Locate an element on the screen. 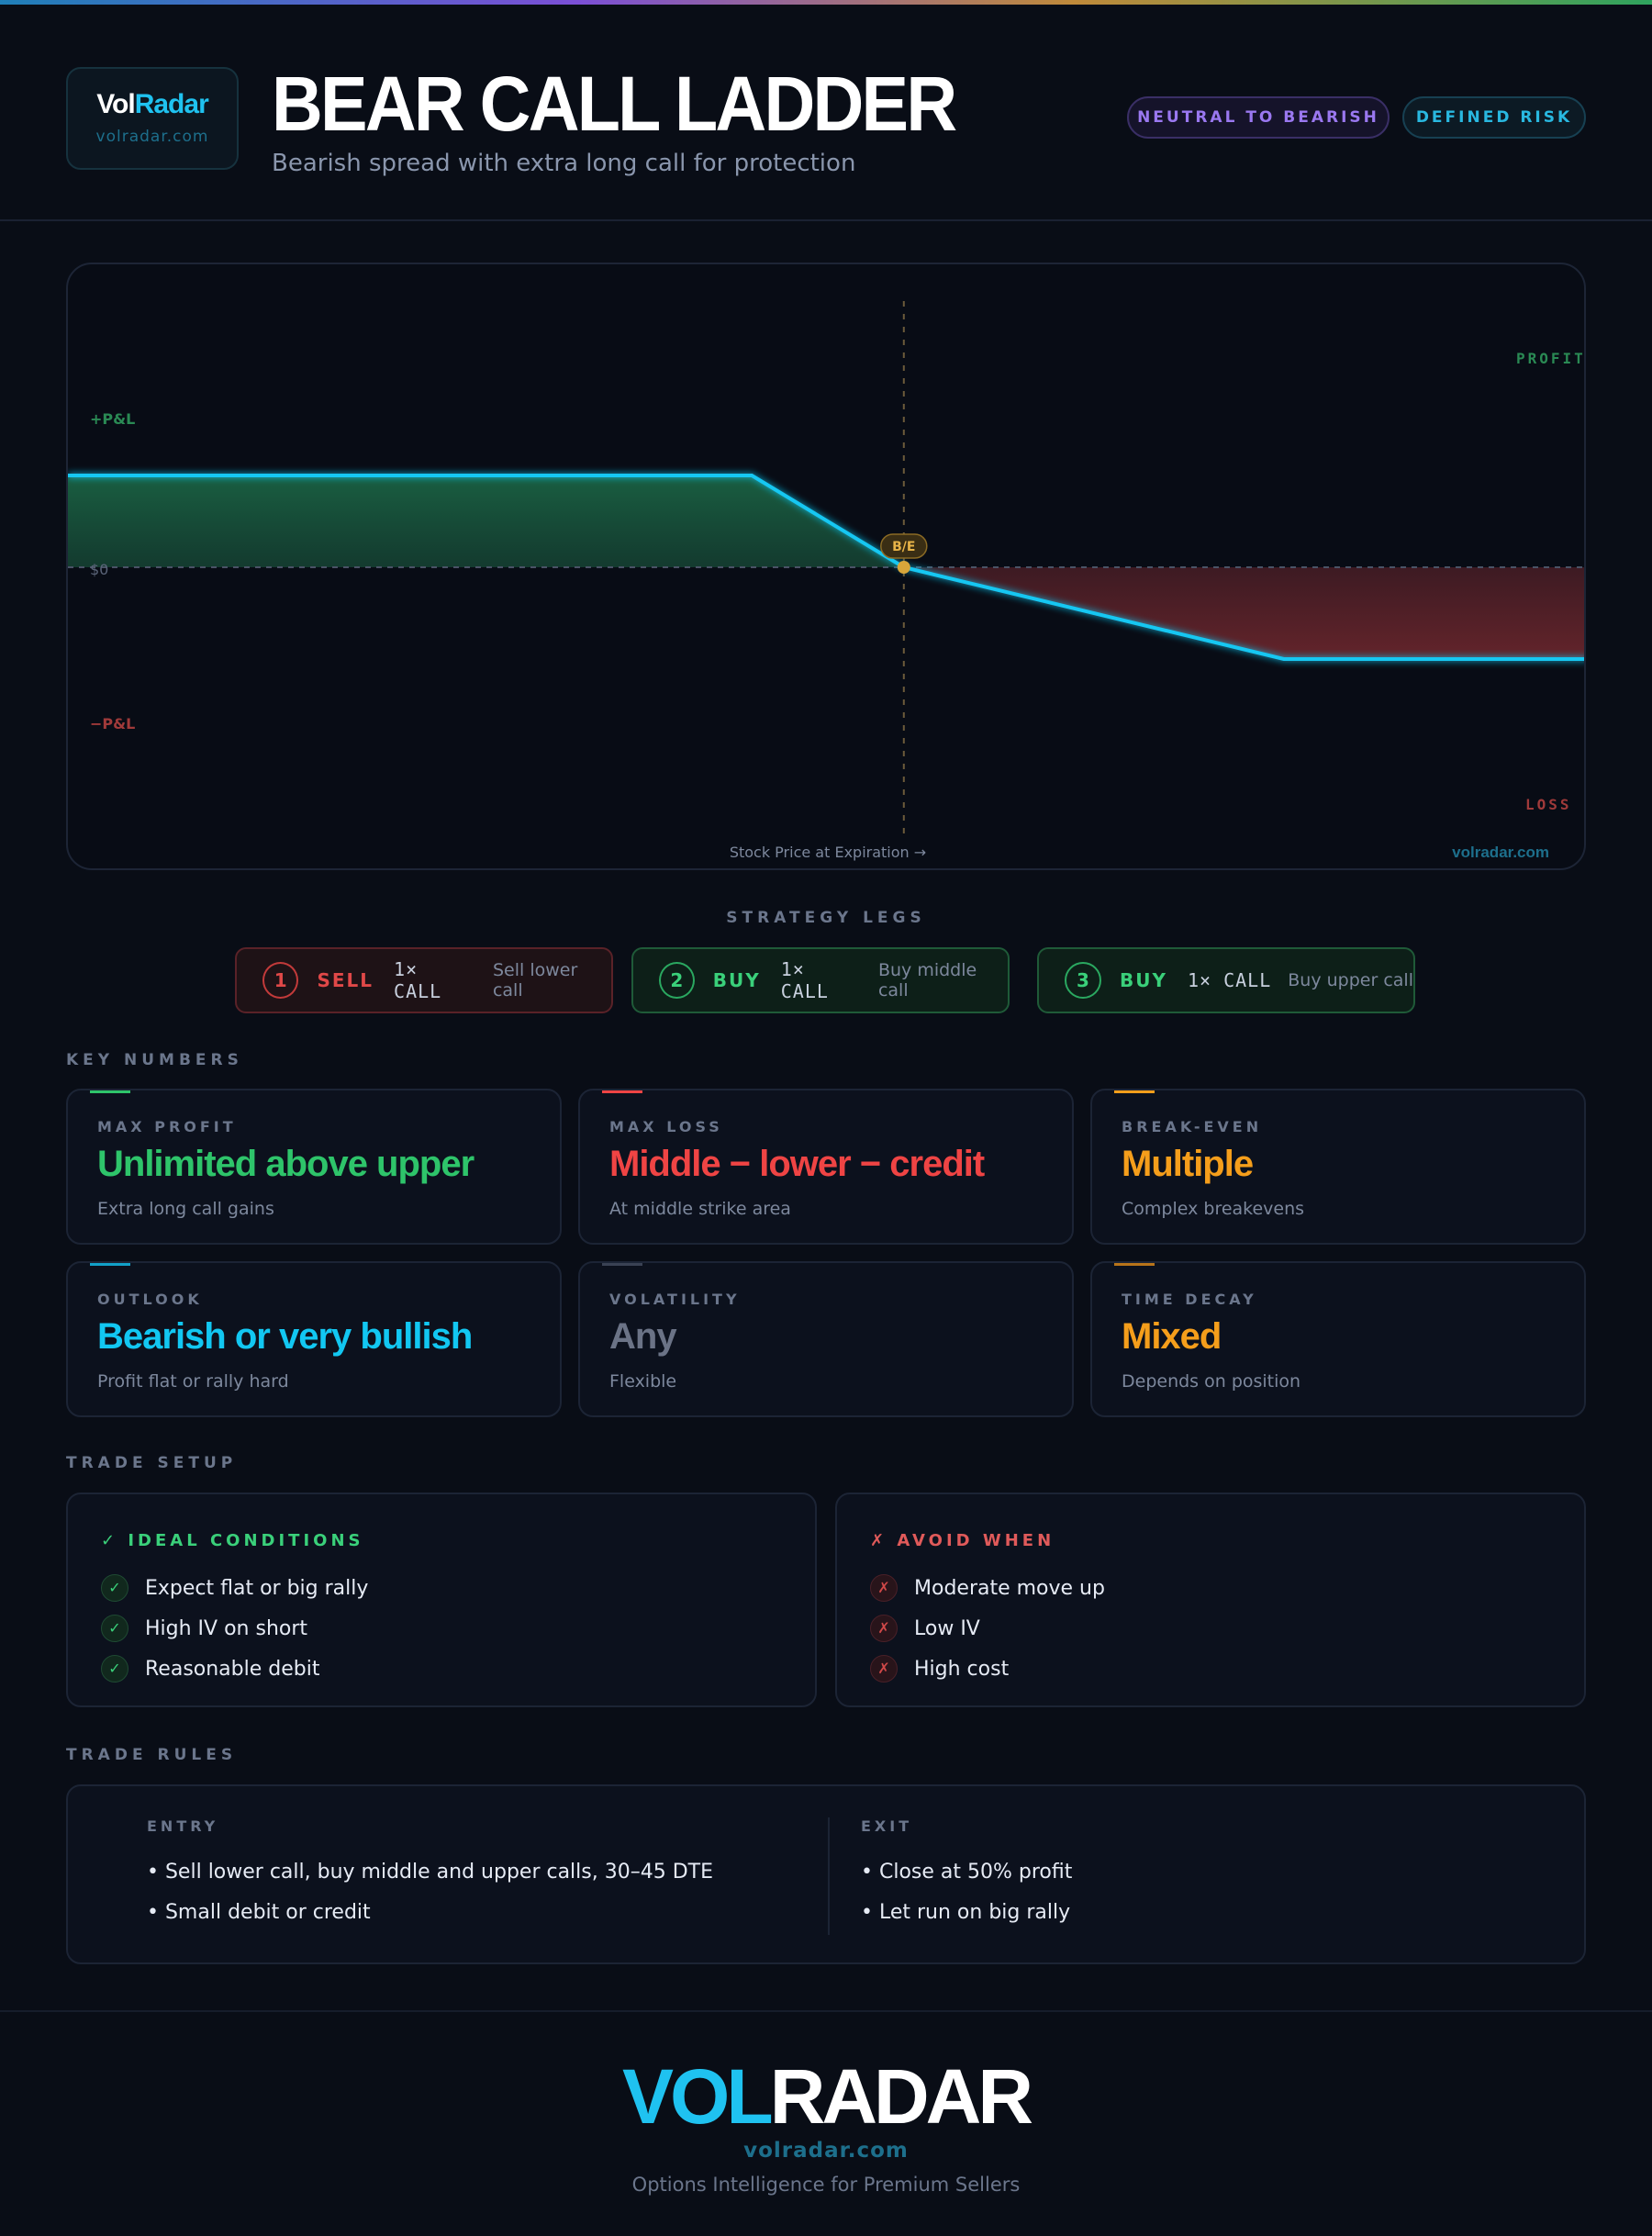 The width and height of the screenshot is (1652, 2236). list-item: ✗ Moderate move up is located at coordinates (987, 1588).